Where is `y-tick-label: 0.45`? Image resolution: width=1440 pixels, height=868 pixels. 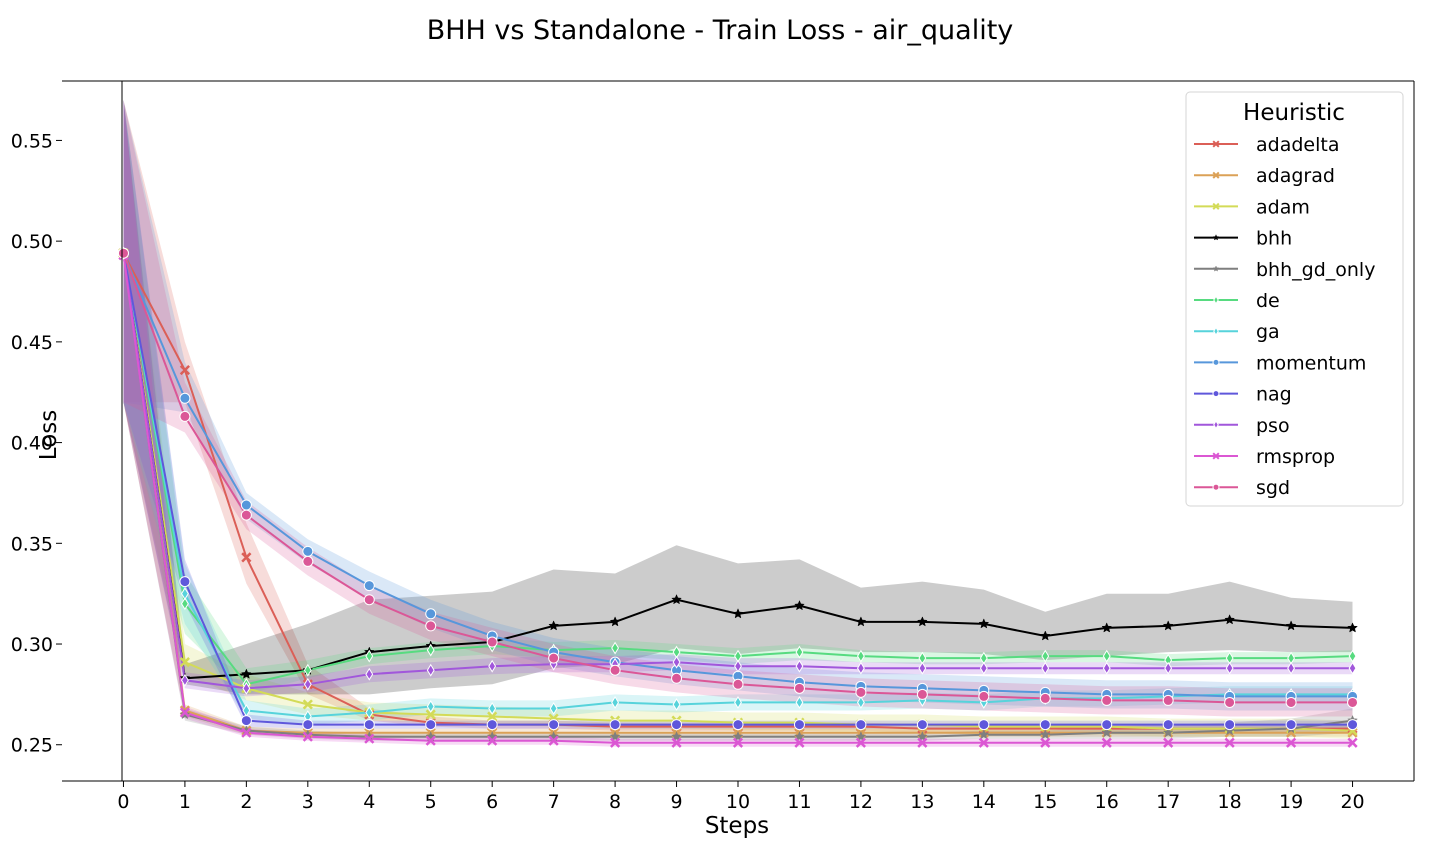 y-tick-label: 0.45 is located at coordinates (32, 343).